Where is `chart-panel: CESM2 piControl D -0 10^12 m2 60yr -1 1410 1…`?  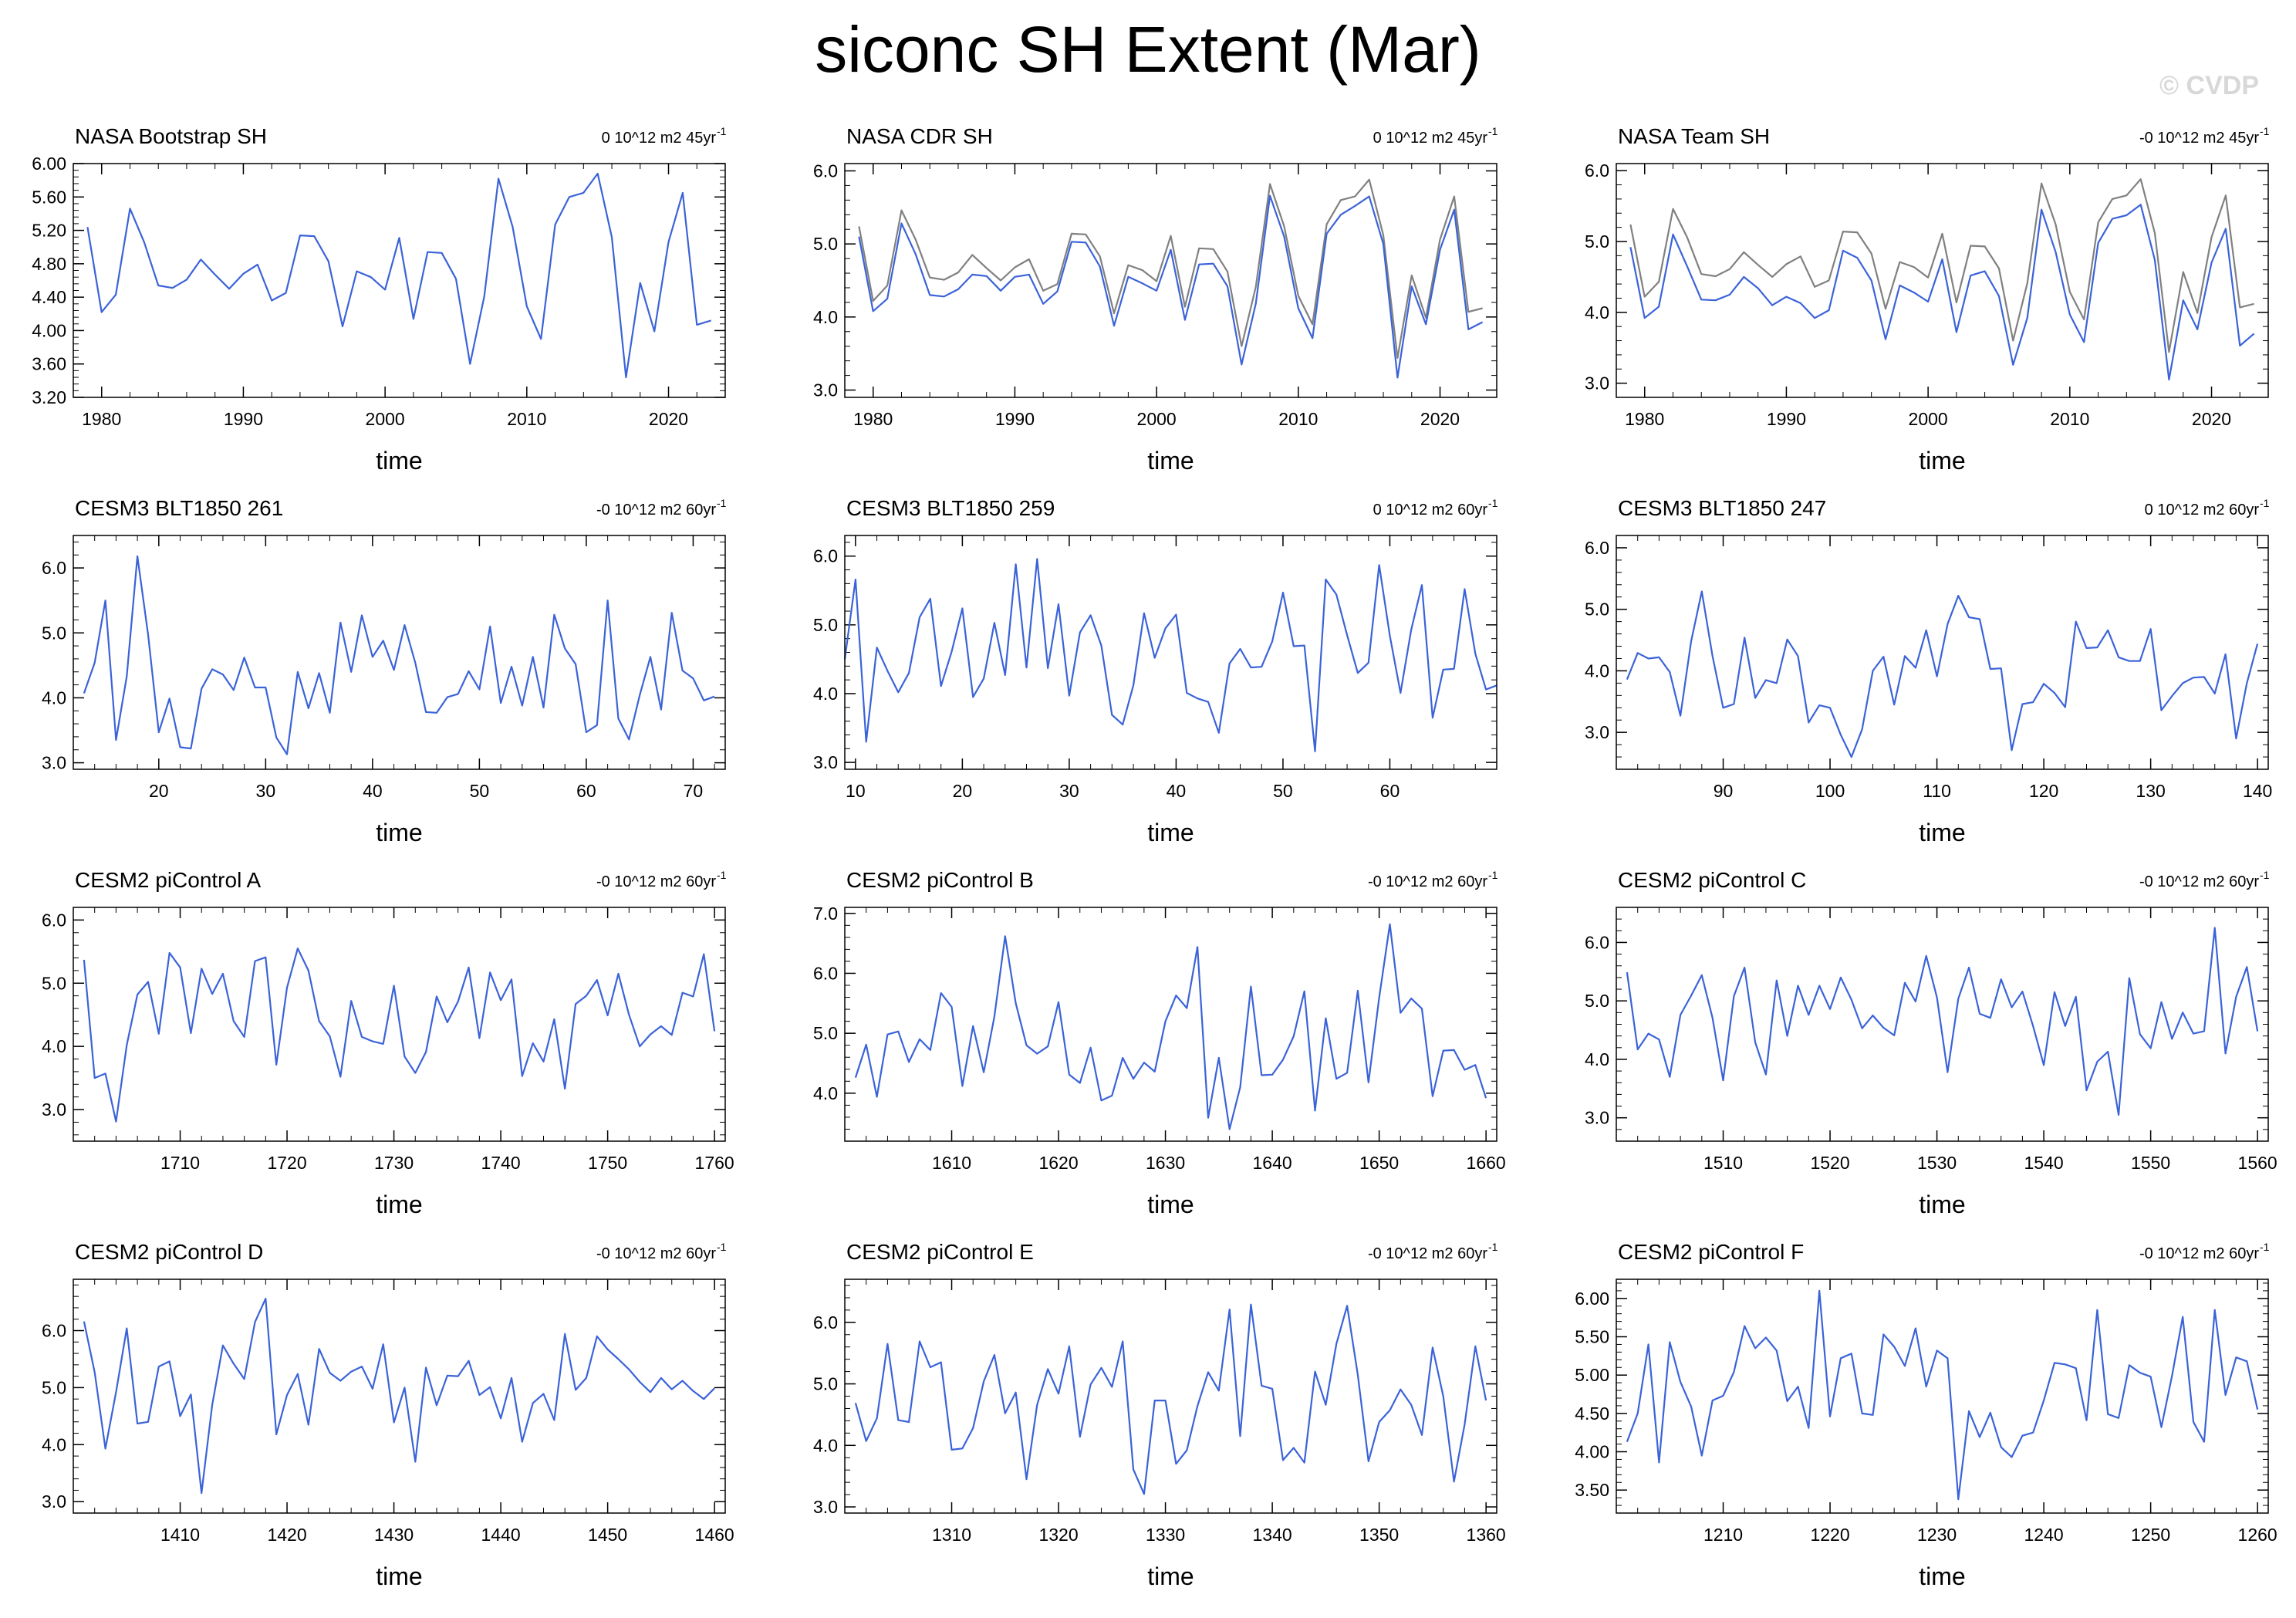
chart-panel: CESM2 piControl D -0 10^12 m2 60yr -1 1410 1… is located at coordinates (388, 1415).